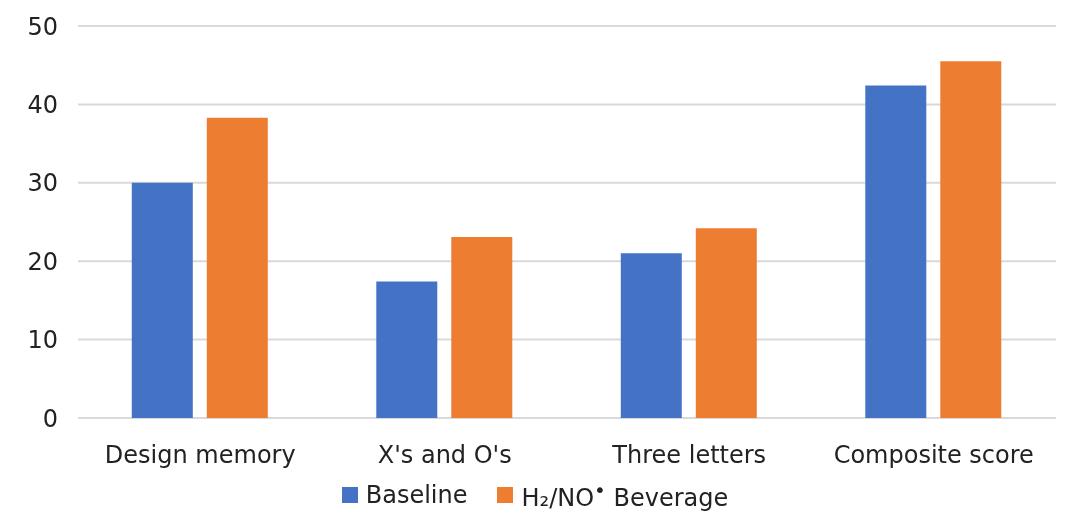  I want to click on legend-label: H₂/NO$^{•}$ Beverage, so click(625, 495).